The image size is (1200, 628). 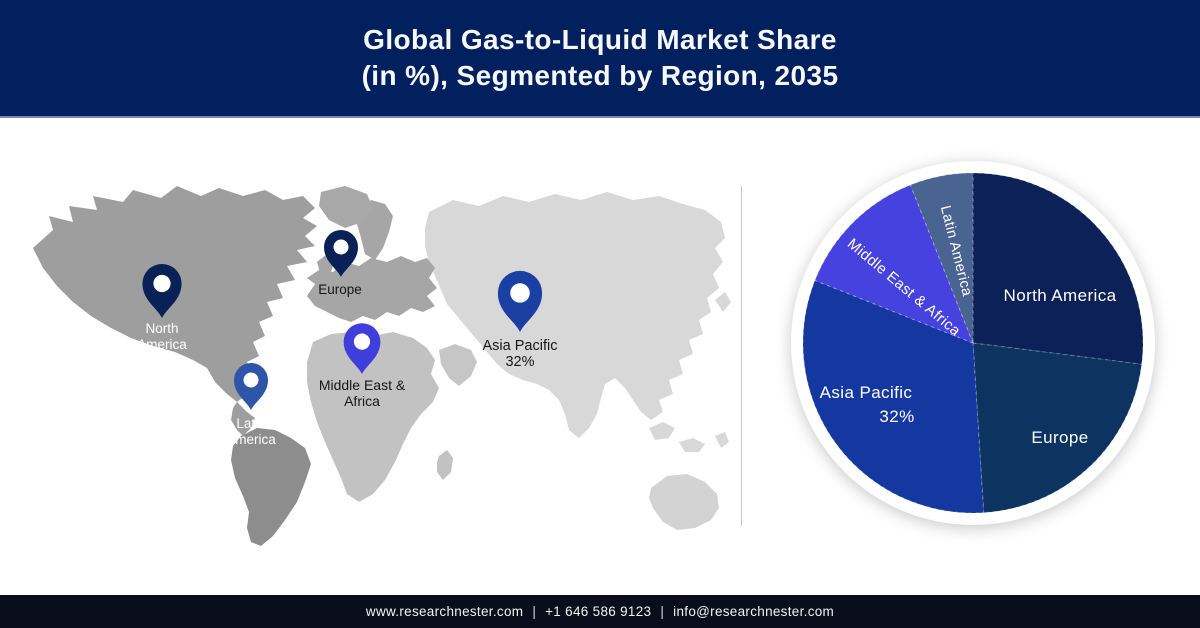 I want to click on footer-phone: +1 646 586 9123, so click(x=598, y=611).